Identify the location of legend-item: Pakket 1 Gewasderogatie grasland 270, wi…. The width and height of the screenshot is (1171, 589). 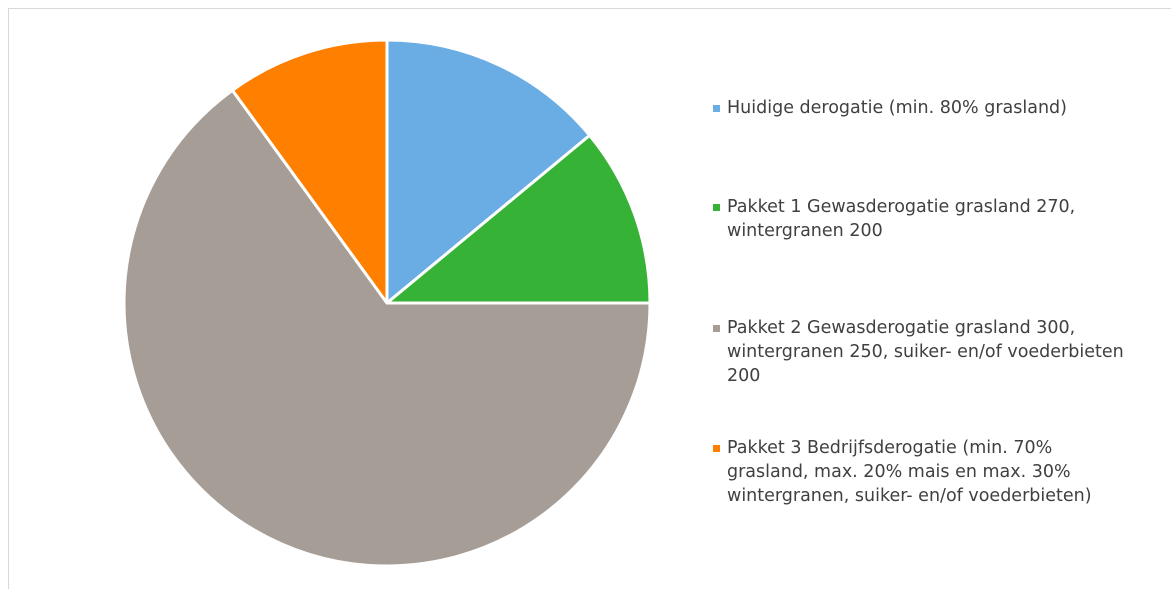
(919, 219).